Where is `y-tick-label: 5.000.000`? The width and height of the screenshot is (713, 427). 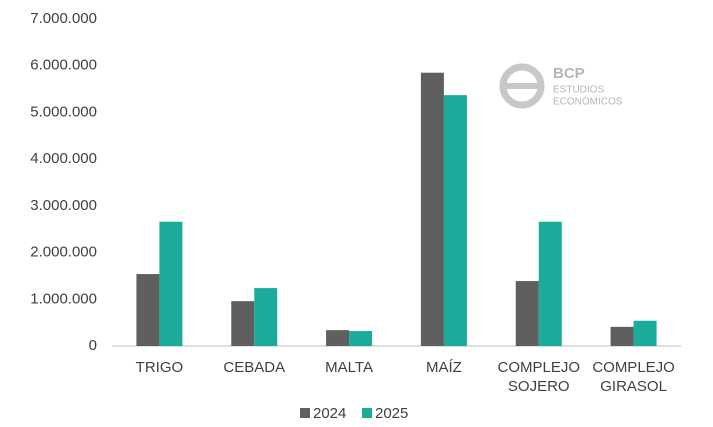
y-tick-label: 5.000.000 is located at coordinates (63, 111).